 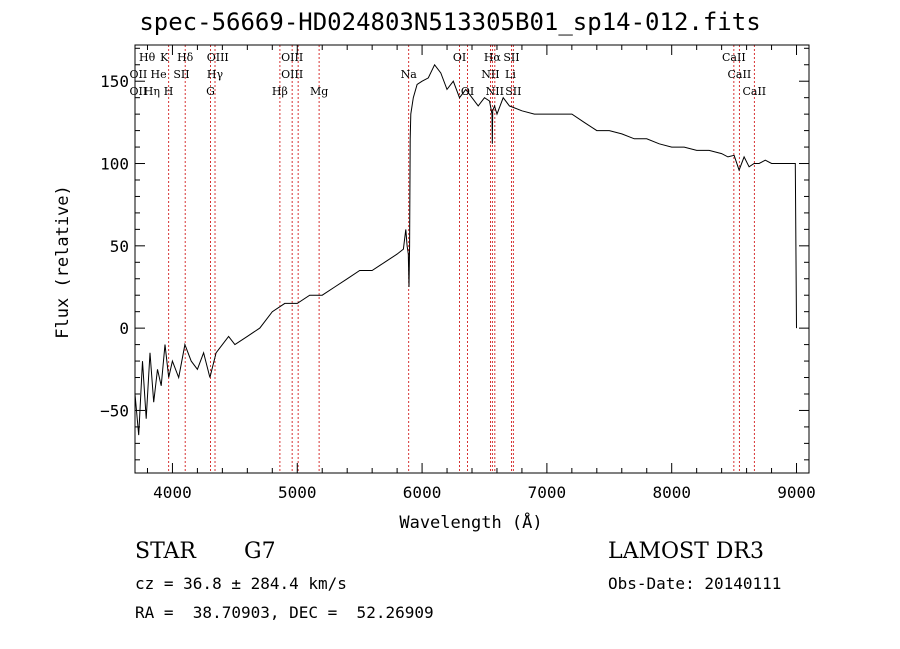 I want to click on line-annotation: G, so click(x=210, y=91).